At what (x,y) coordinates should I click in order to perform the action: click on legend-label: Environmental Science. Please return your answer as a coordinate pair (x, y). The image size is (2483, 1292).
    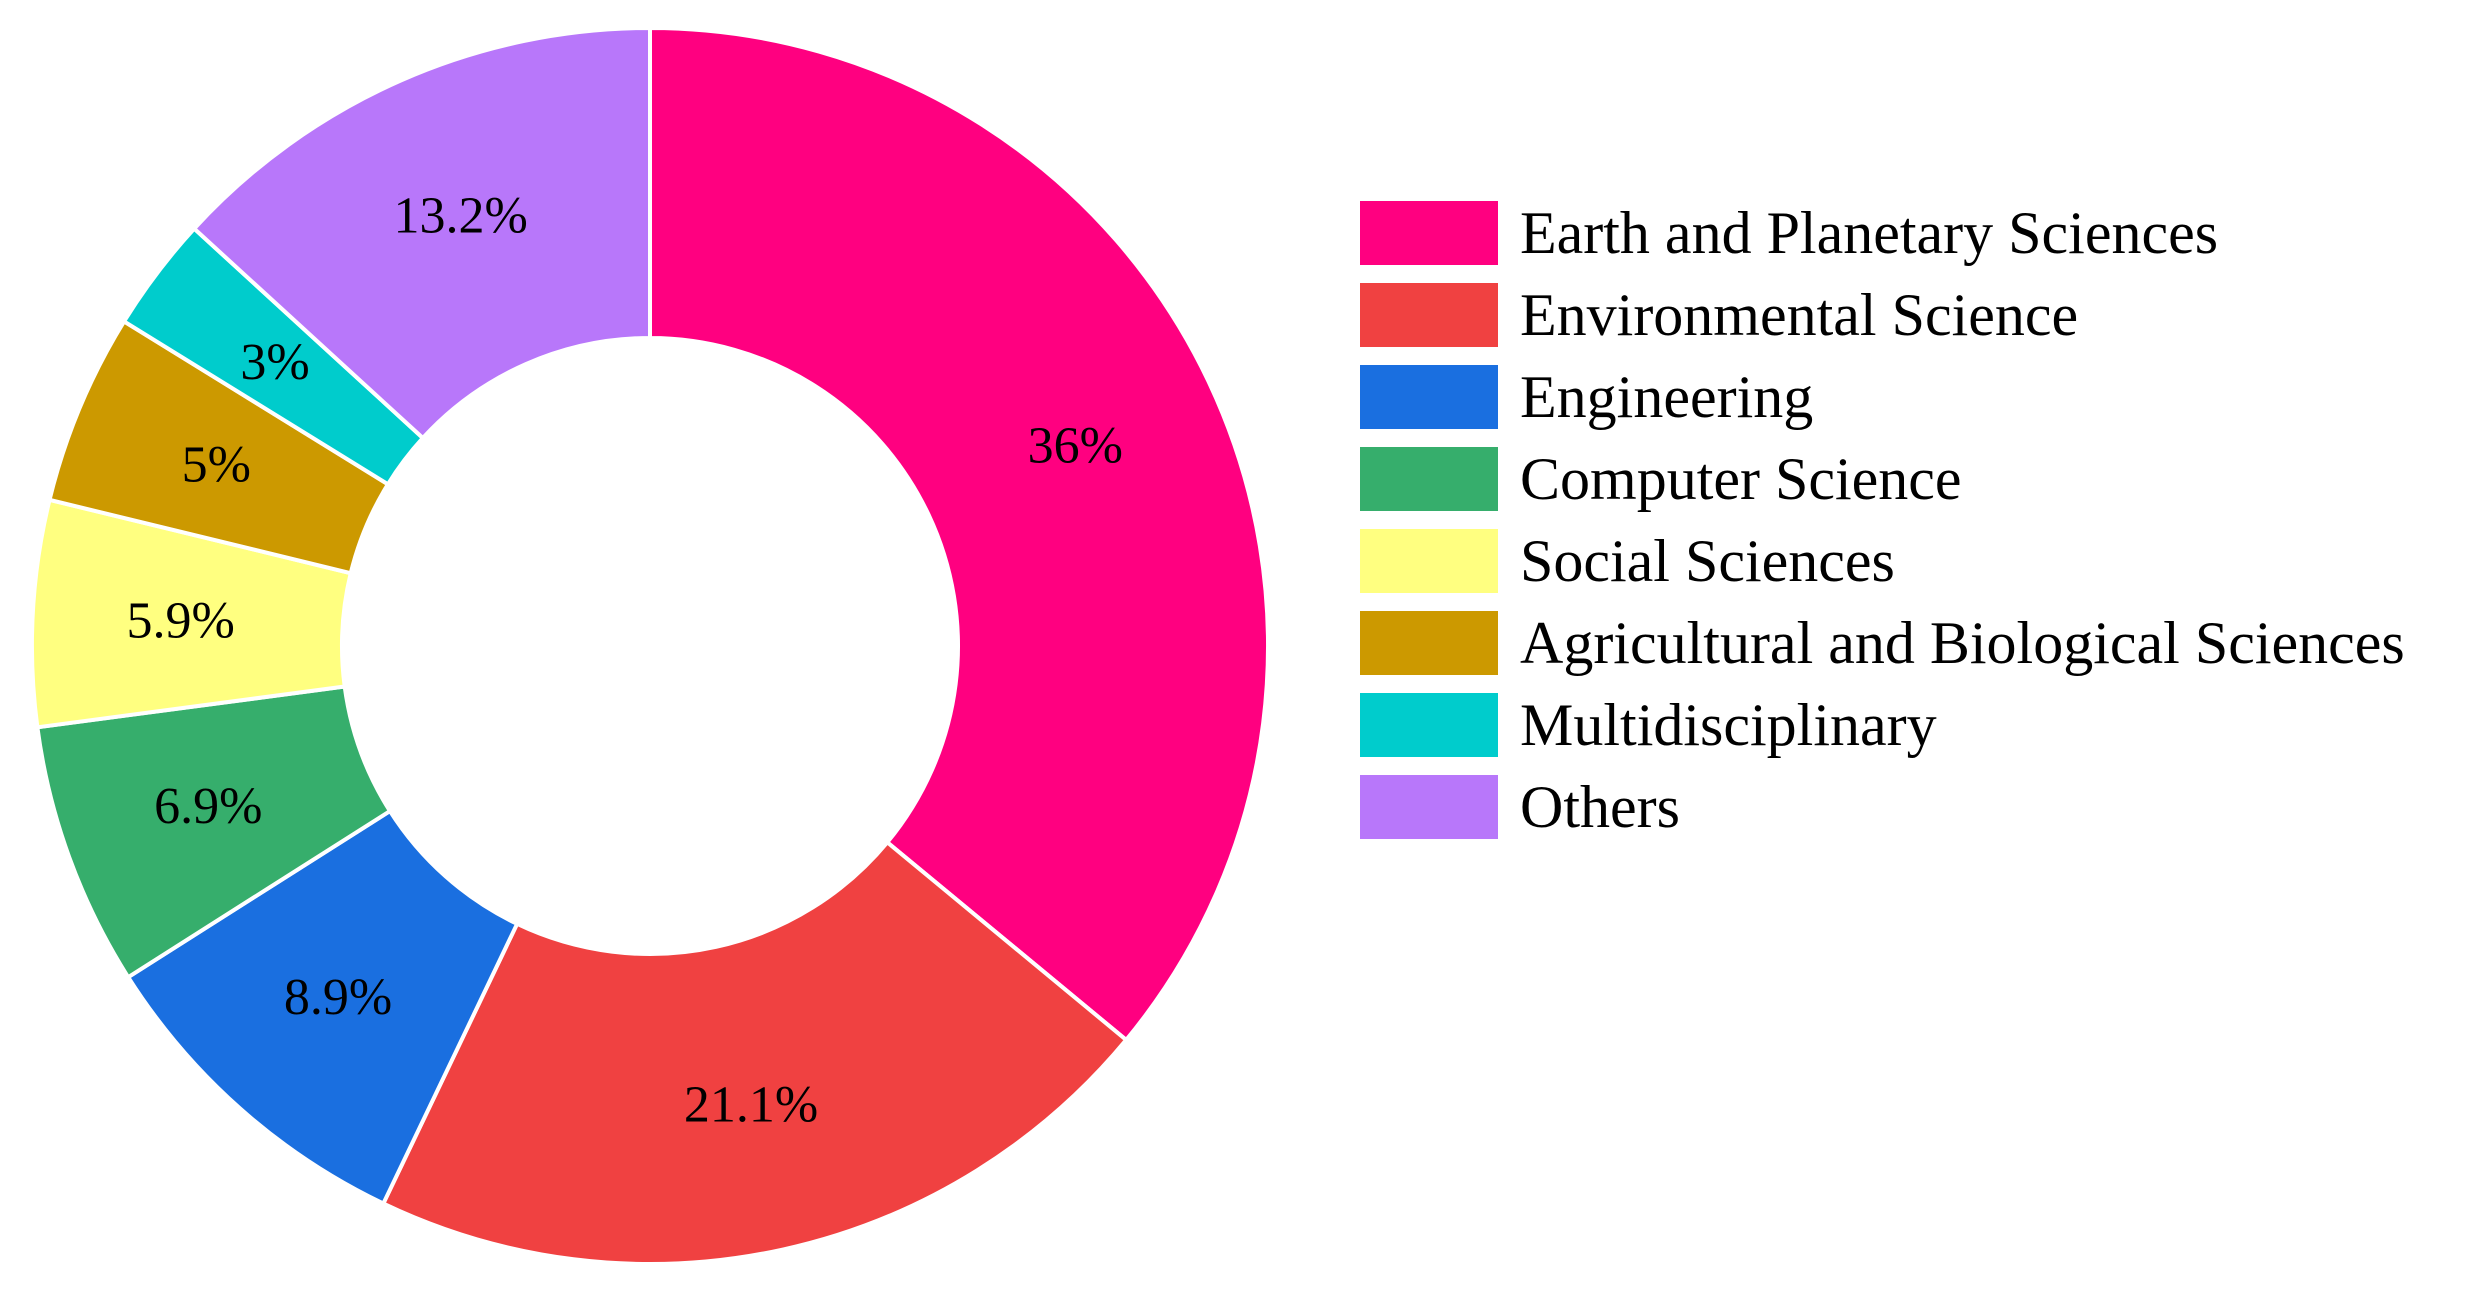
    Looking at the image, I should click on (1799, 315).